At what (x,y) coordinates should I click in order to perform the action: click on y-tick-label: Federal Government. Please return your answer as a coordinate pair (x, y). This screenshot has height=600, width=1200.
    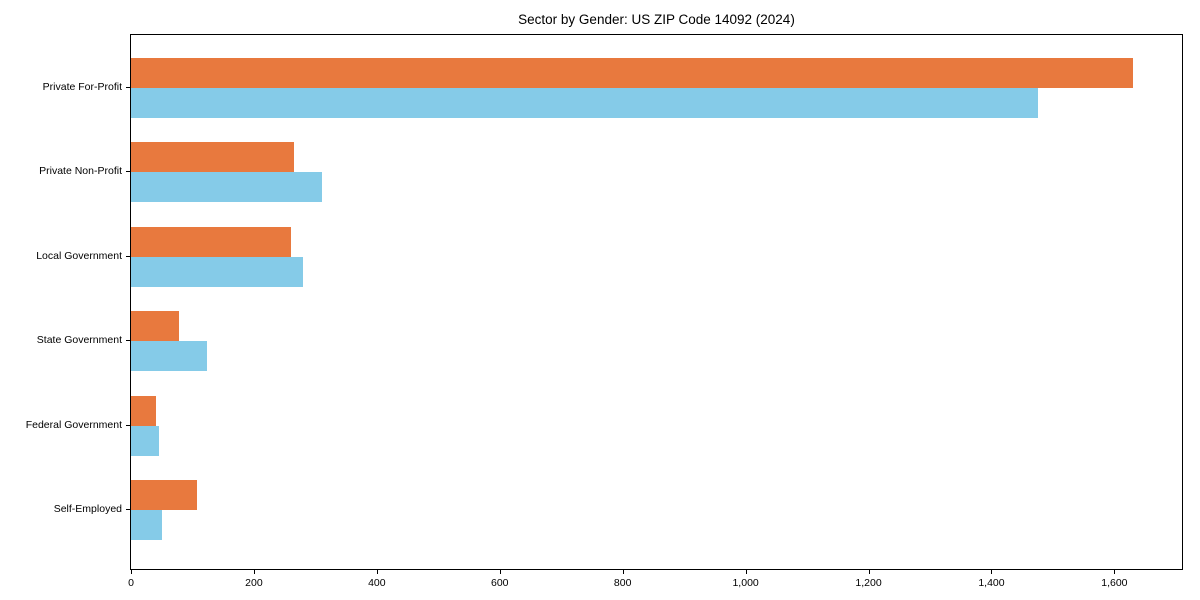
    Looking at the image, I should click on (73, 424).